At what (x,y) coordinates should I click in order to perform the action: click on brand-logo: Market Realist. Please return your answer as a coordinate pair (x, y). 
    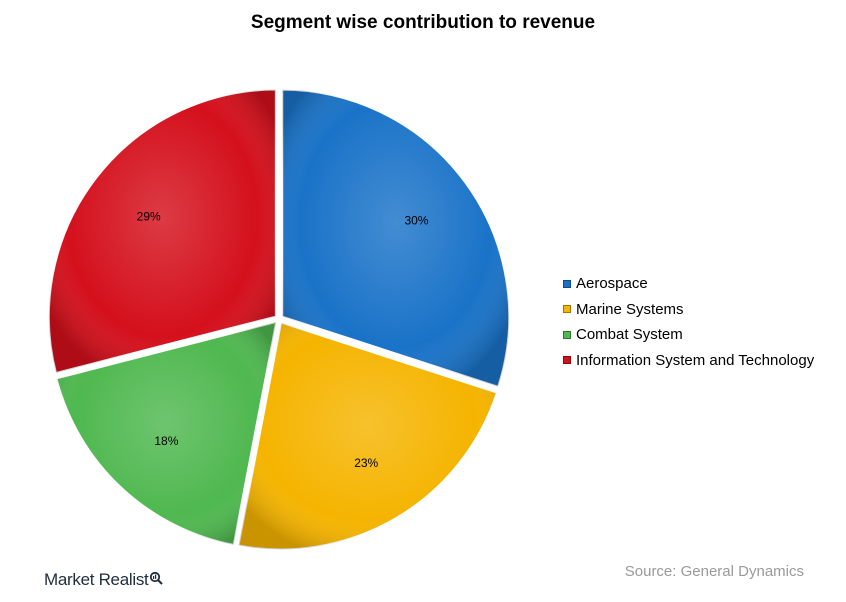
    Looking at the image, I should click on (104, 580).